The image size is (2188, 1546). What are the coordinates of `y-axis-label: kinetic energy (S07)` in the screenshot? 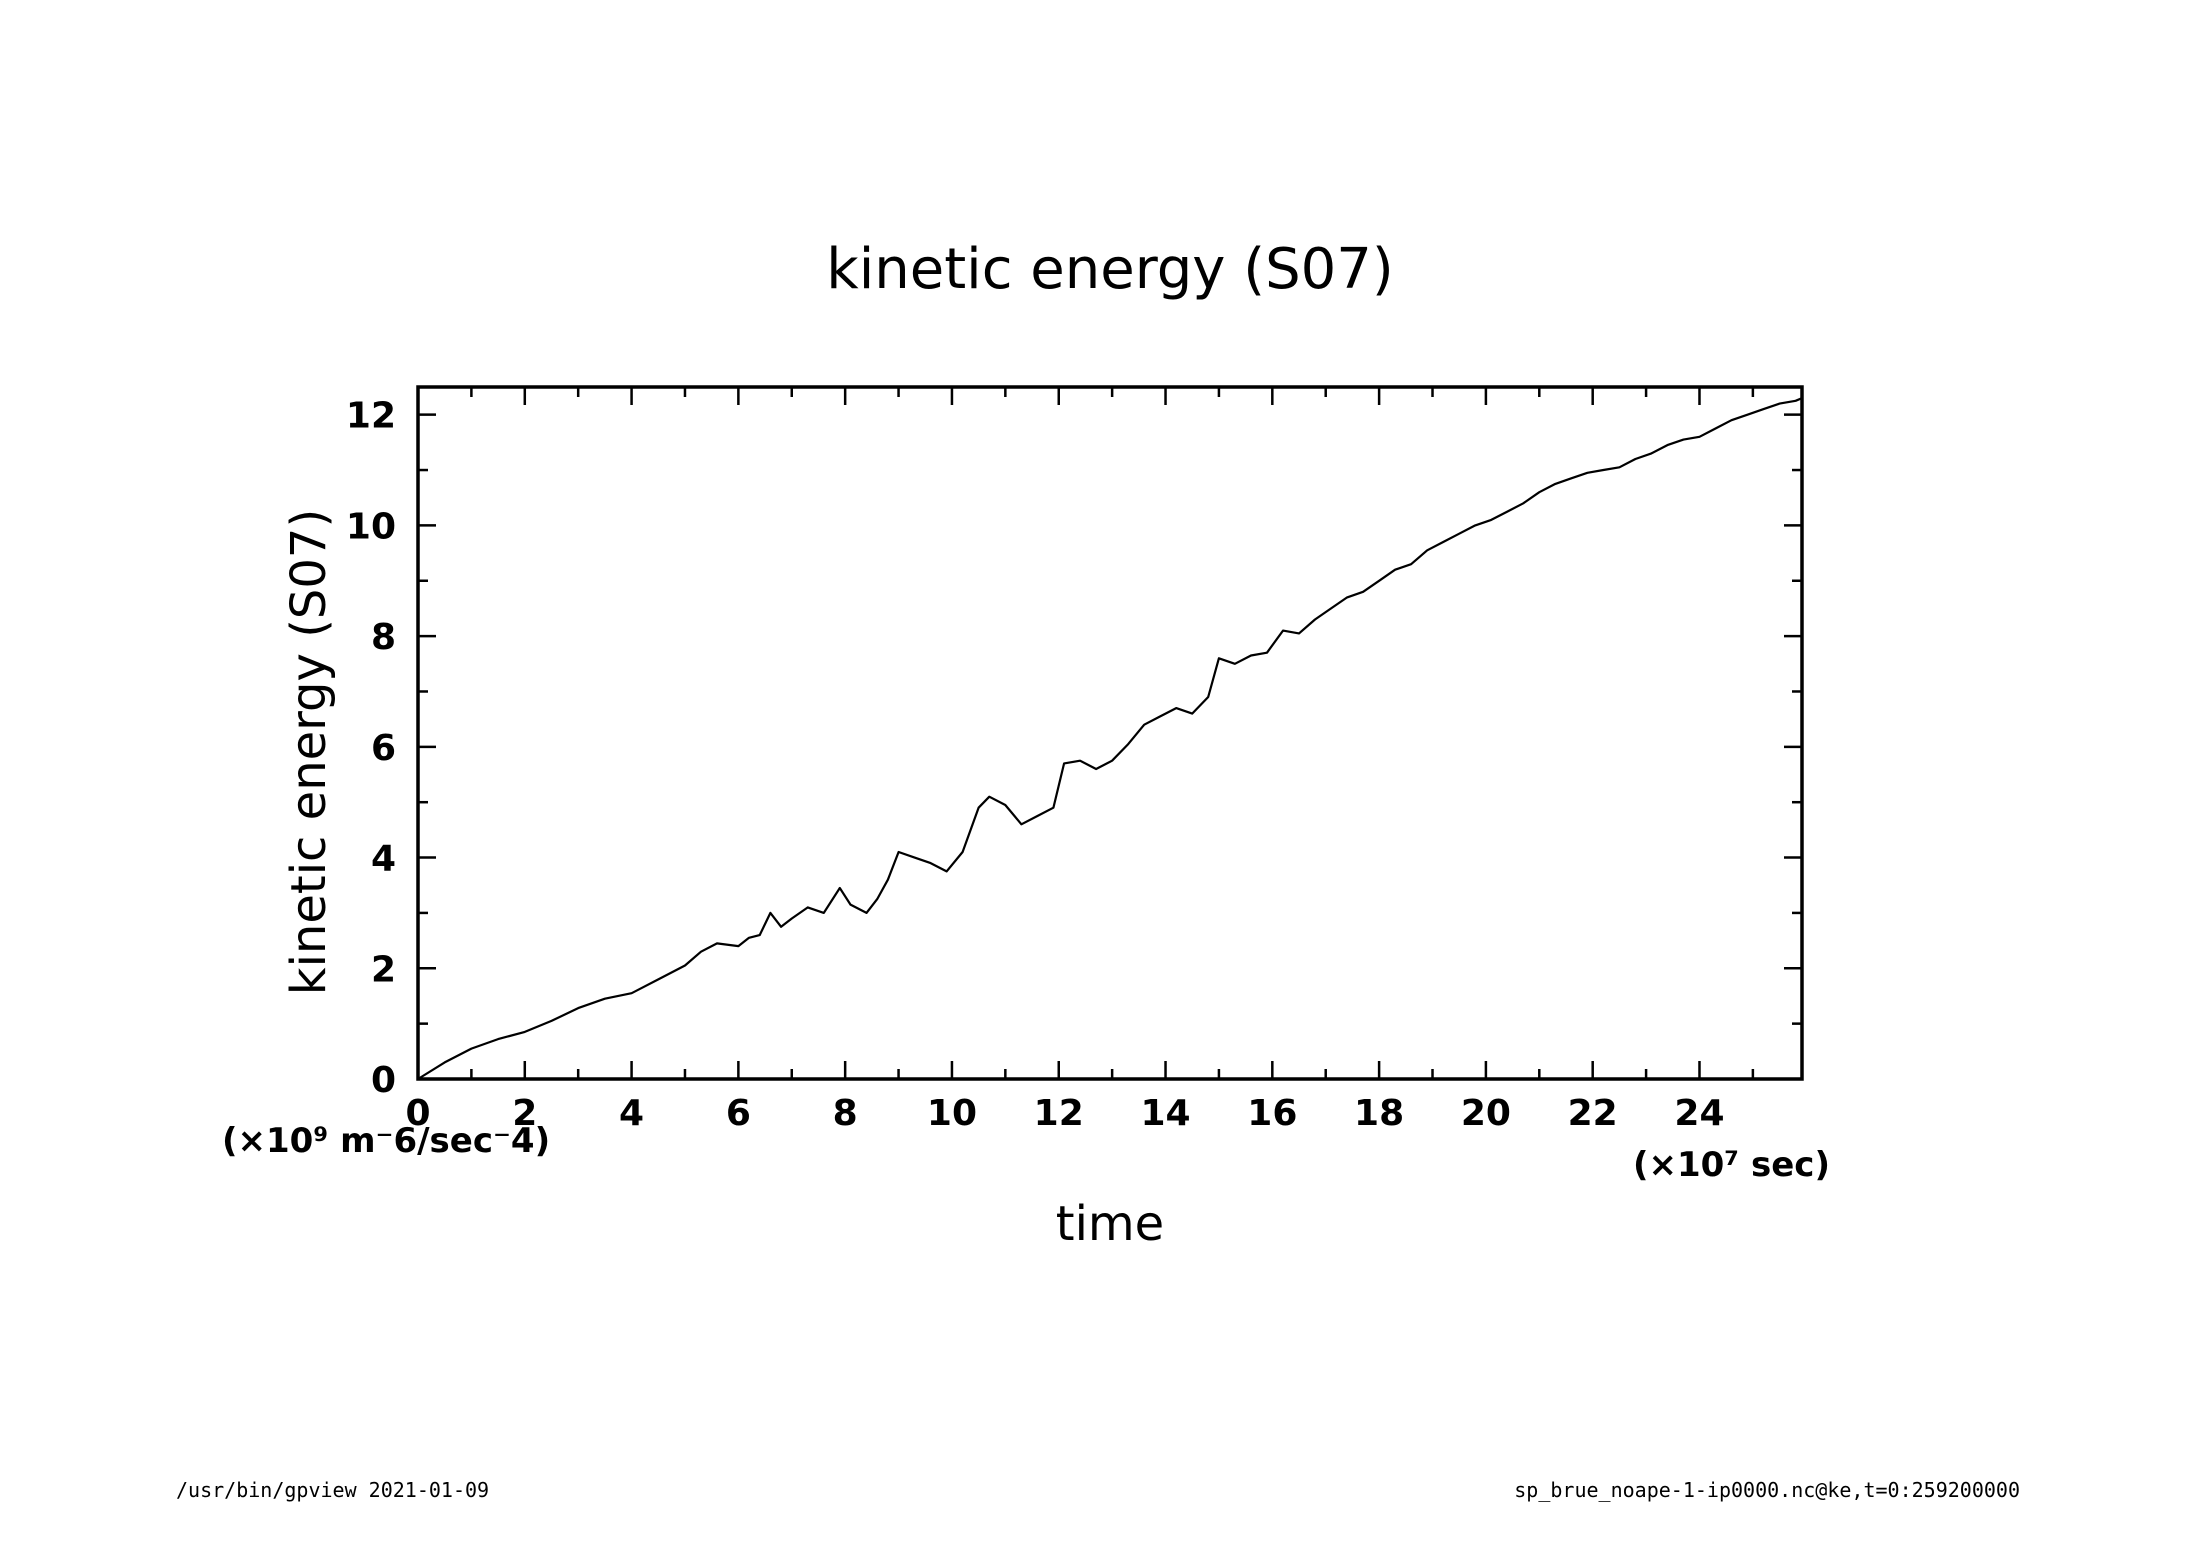 It's located at (309, 752).